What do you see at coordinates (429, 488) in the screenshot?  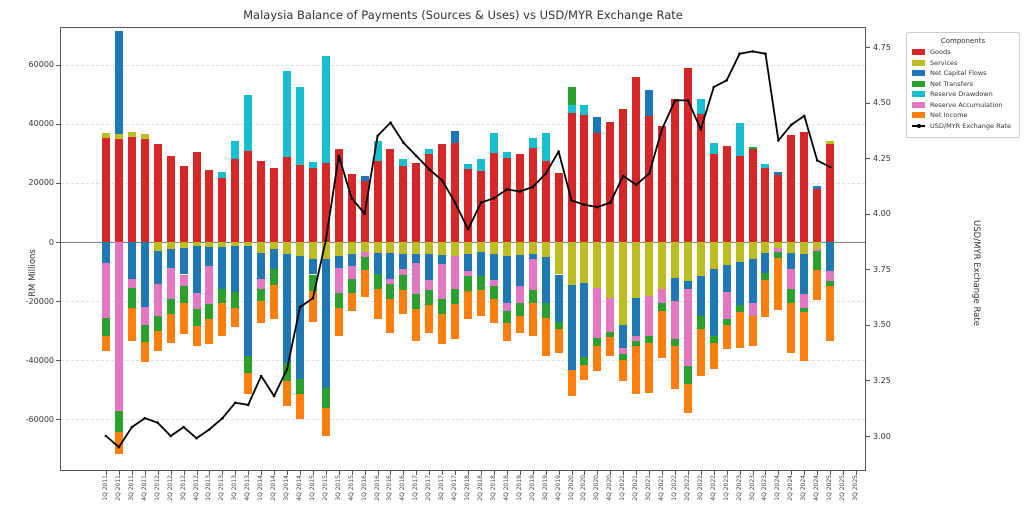 I see `x-axis-tick-label: 2Q 2017` at bounding box center [429, 488].